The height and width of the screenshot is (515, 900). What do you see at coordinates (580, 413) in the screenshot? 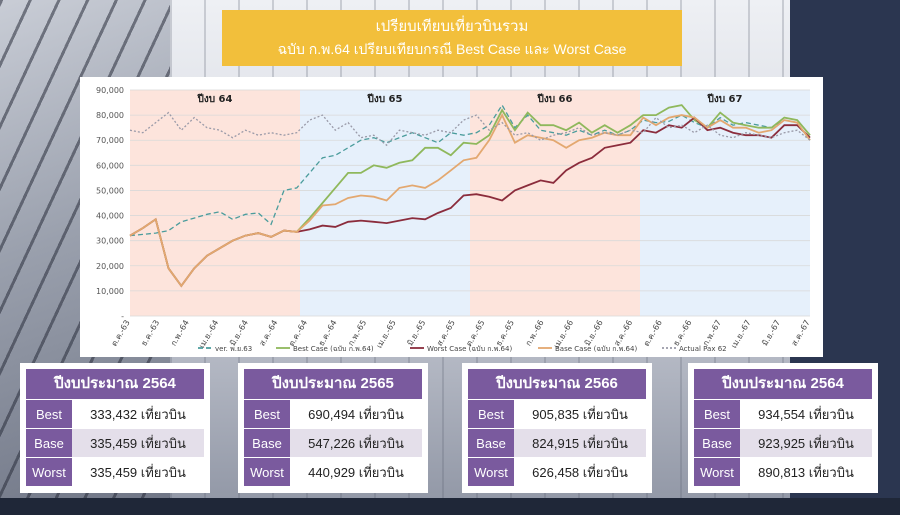
I see `row-value: 905,835 เที่ยวบิน` at bounding box center [580, 413].